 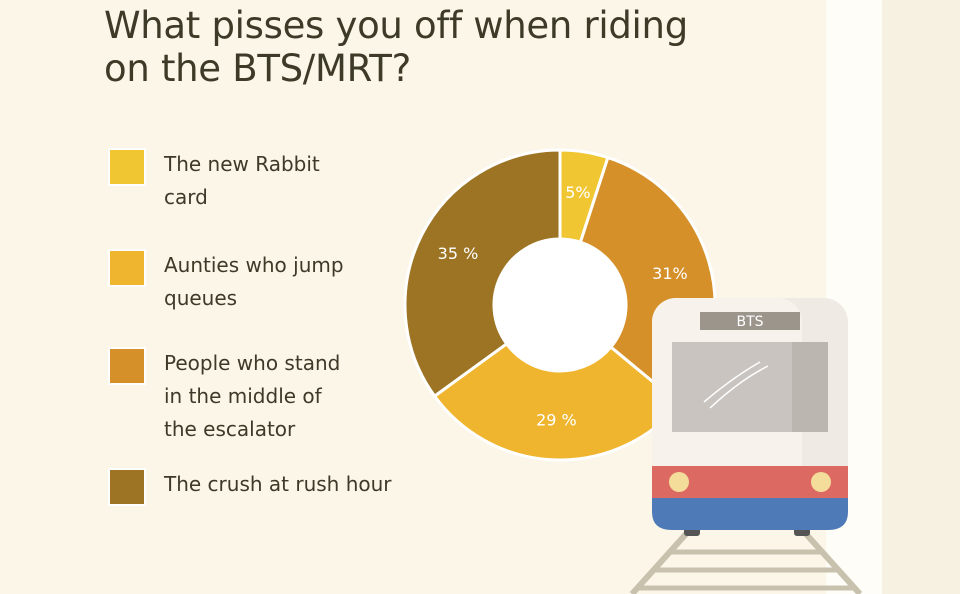 What do you see at coordinates (560, 305) in the screenshot?
I see `donut-hole` at bounding box center [560, 305].